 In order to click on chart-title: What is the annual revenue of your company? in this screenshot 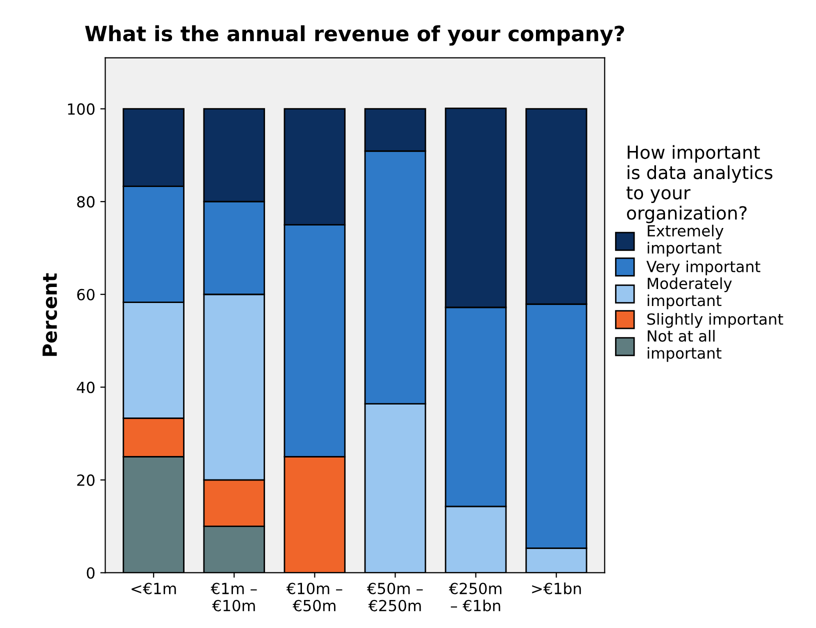, I will do `click(354, 35)`.